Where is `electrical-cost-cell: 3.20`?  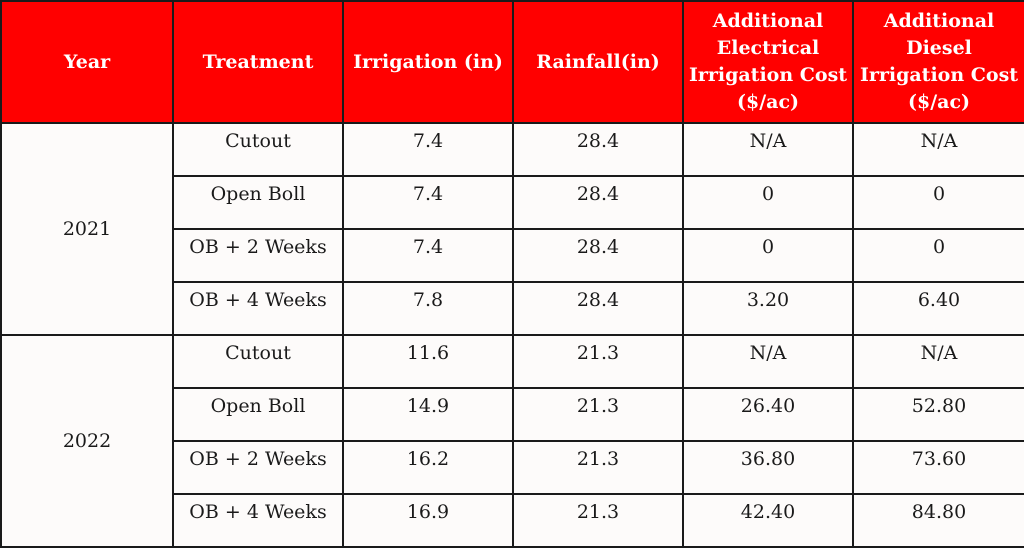 electrical-cost-cell: 3.20 is located at coordinates (768, 308).